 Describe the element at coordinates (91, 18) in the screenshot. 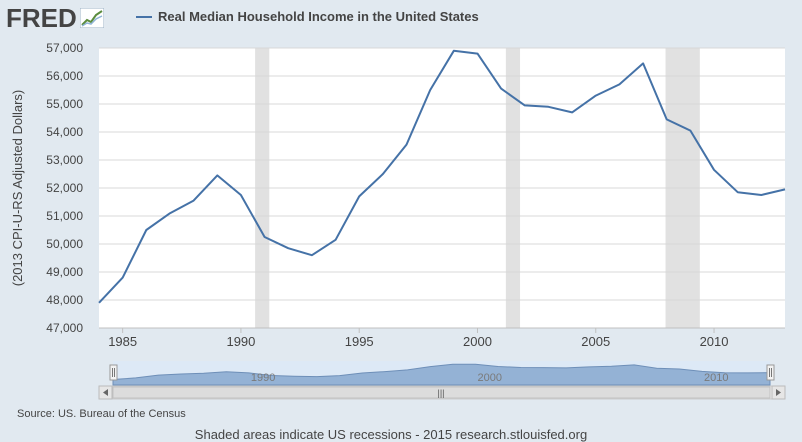

I see `fred-logo-graph-icon` at that location.